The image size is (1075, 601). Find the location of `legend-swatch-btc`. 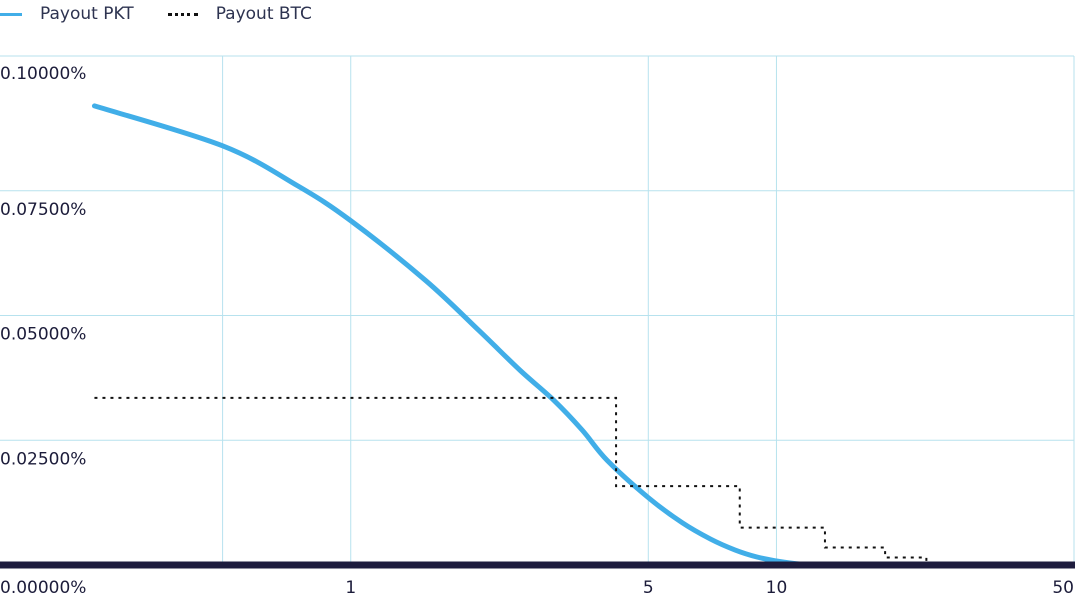

legend-swatch-btc is located at coordinates (182, 14).